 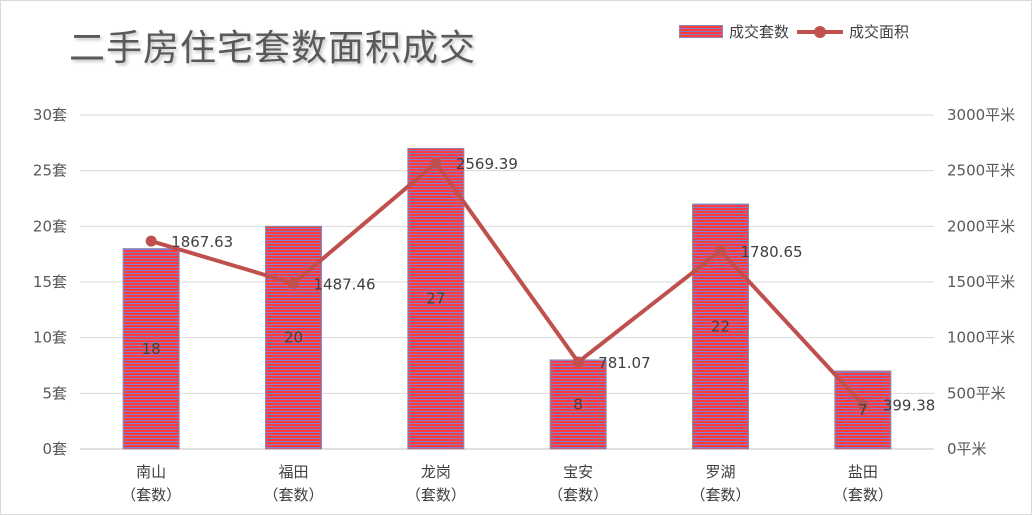 What do you see at coordinates (50, 282) in the screenshot?
I see `y-left-tick-label: 15套` at bounding box center [50, 282].